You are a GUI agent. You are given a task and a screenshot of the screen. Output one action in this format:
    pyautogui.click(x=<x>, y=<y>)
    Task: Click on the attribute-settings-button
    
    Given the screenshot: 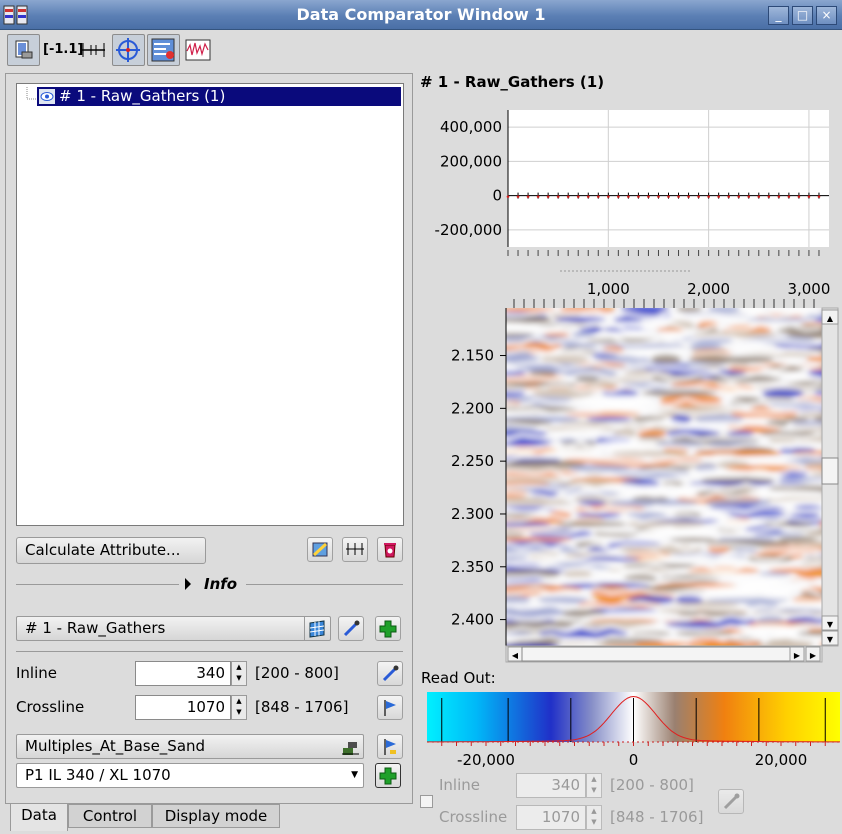 What is the action you would take?
    pyautogui.click(x=320, y=549)
    